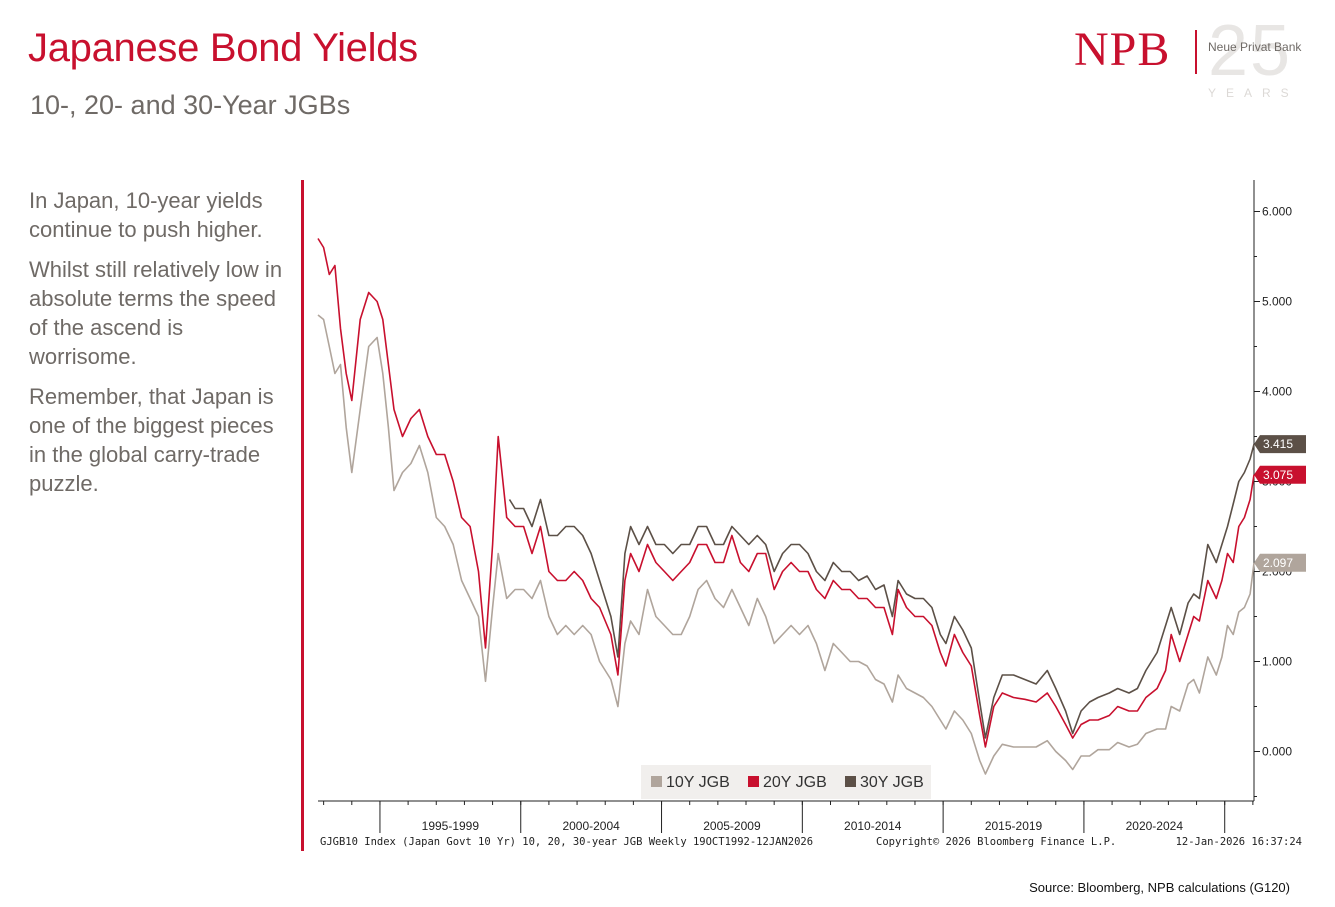 The image size is (1335, 907). I want to click on y-tick-label: 6.000, so click(1277, 212).